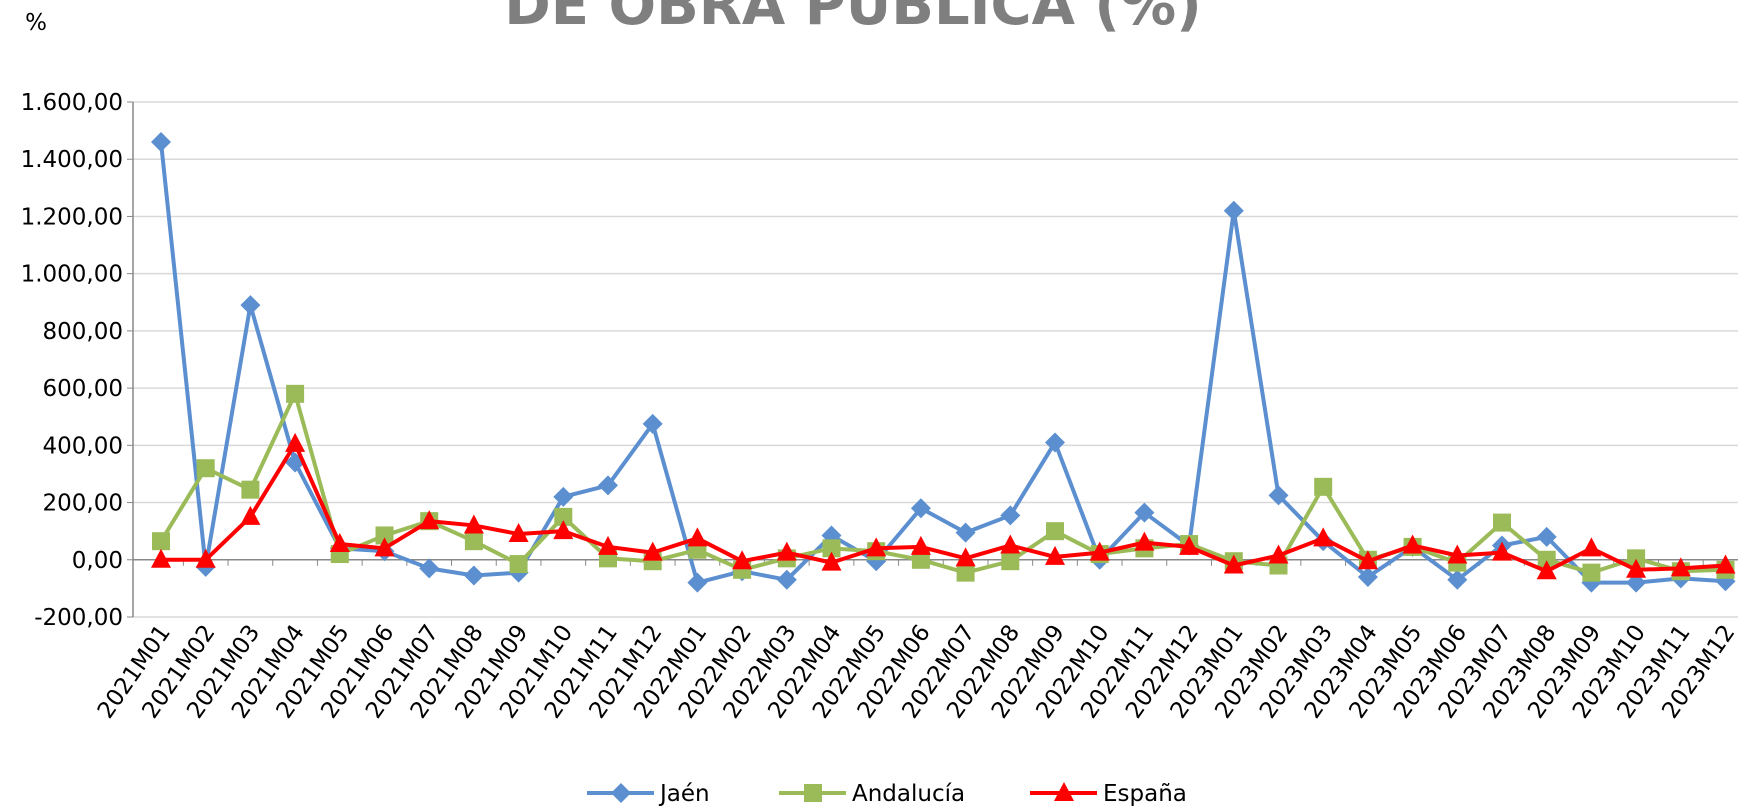 Image resolution: width=1738 pixels, height=809 pixels. What do you see at coordinates (72, 275) in the screenshot?
I see `y-tick-label: 1.000,00` at bounding box center [72, 275].